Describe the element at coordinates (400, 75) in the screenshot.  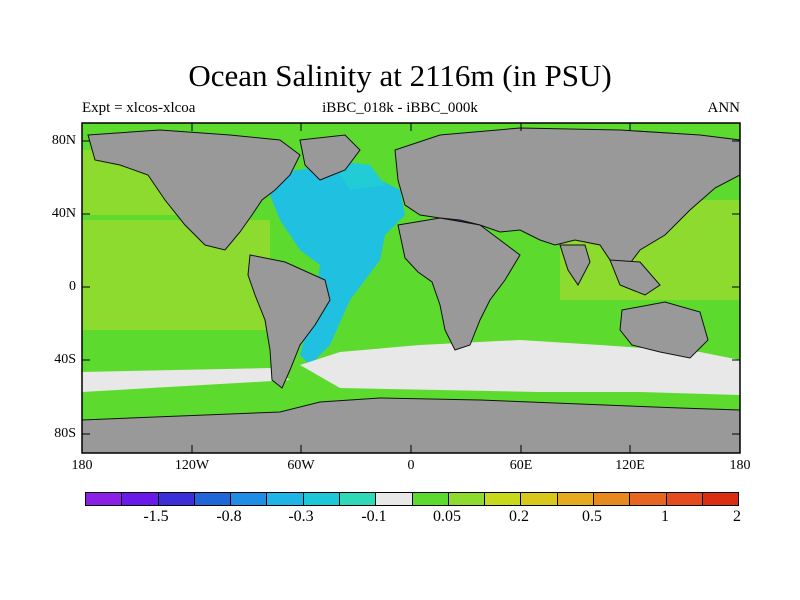
I see `page-title: Ocean Salinity at 2116m (in PSU)` at that location.